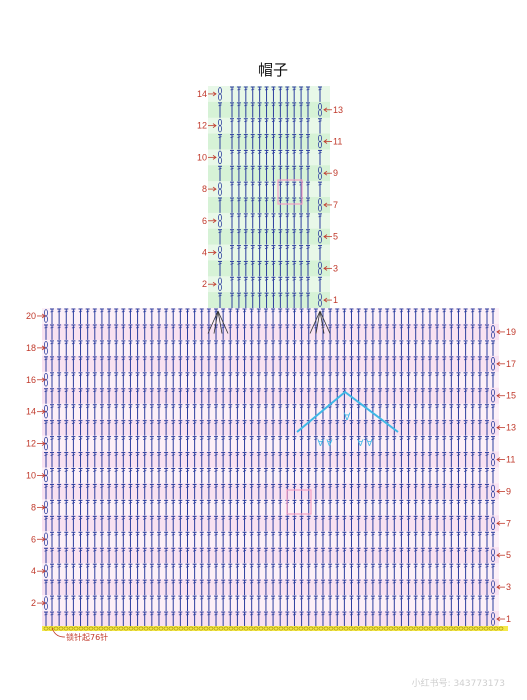  What do you see at coordinates (33, 571) in the screenshot?
I see `row-label: 4` at bounding box center [33, 571].